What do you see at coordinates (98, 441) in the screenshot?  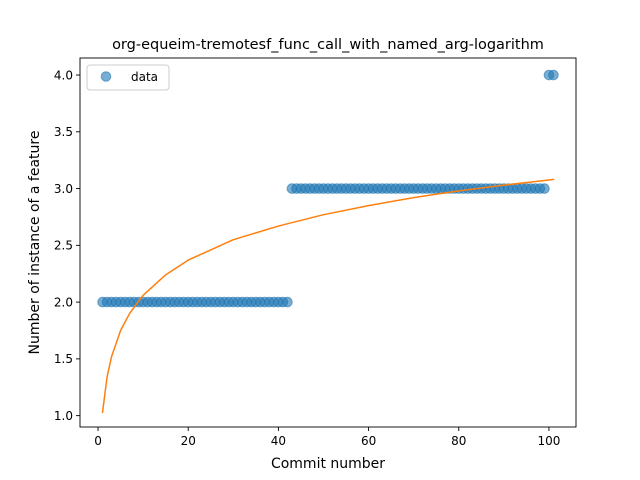 I see `x-tick-label: 0` at bounding box center [98, 441].